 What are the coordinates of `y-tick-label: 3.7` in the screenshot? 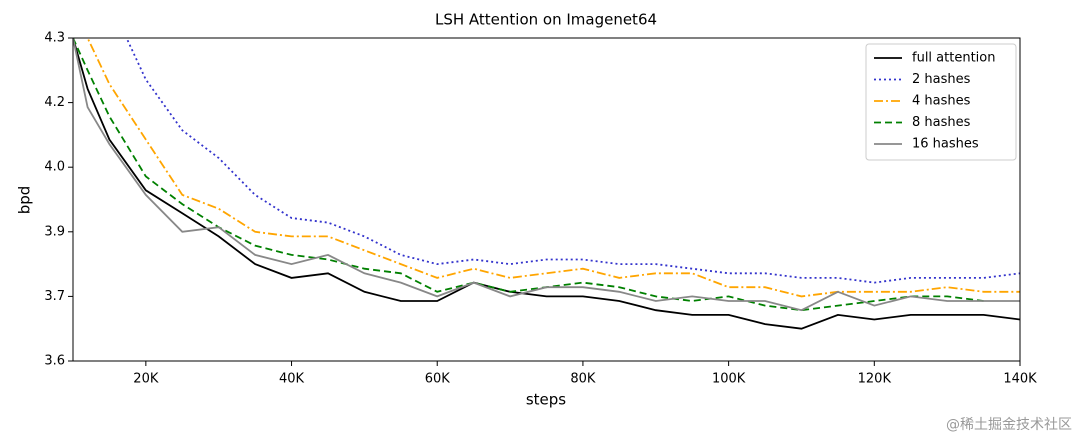 It's located at (54, 296).